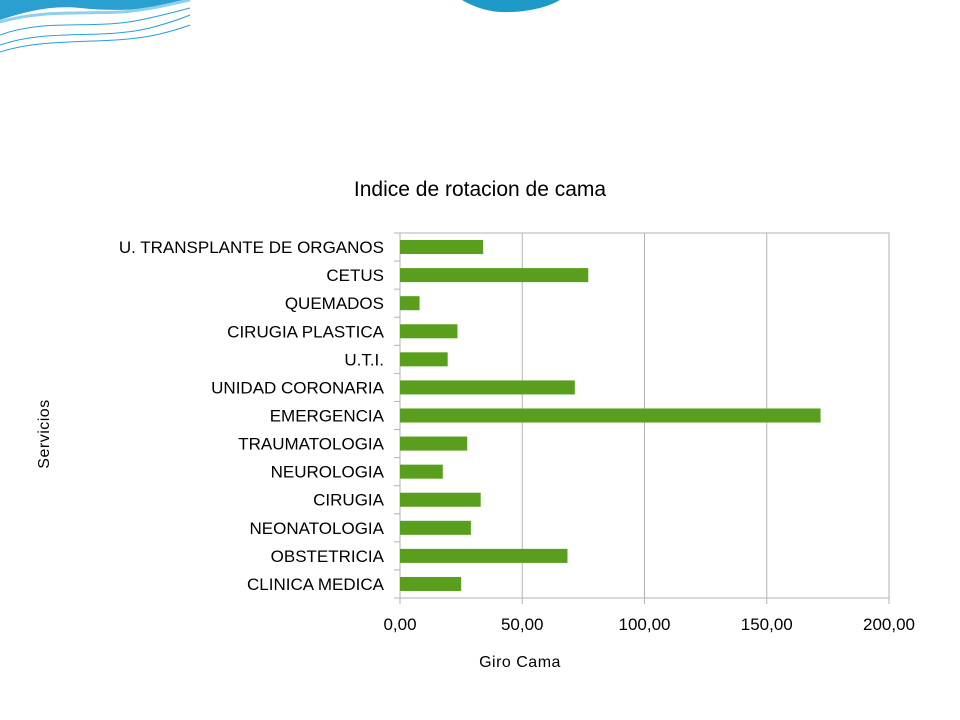  Describe the element at coordinates (522, 624) in the screenshot. I see `x-tick-label: 50,00` at that location.